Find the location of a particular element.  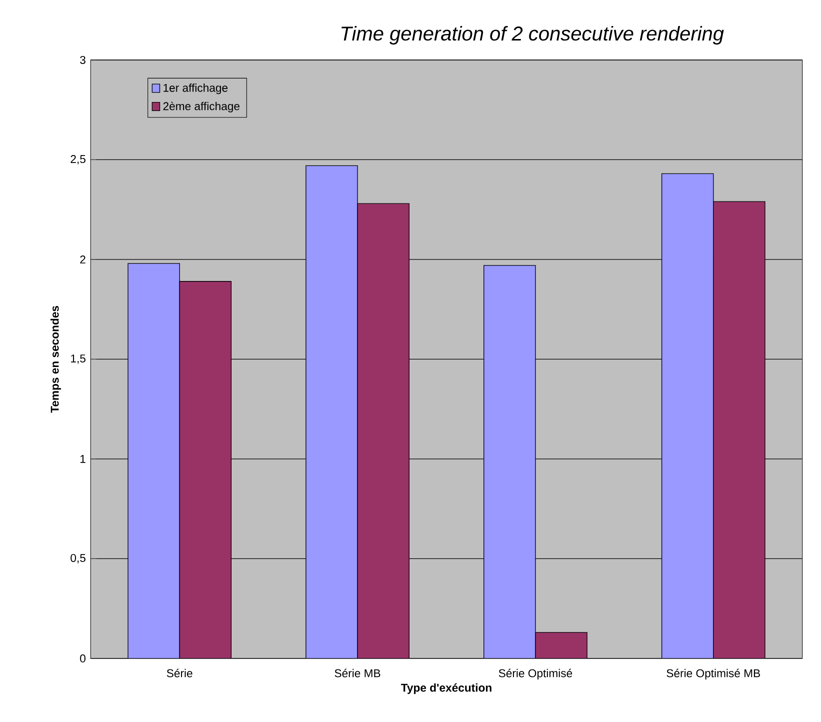

y-tick-label: 1 is located at coordinates (83, 458).